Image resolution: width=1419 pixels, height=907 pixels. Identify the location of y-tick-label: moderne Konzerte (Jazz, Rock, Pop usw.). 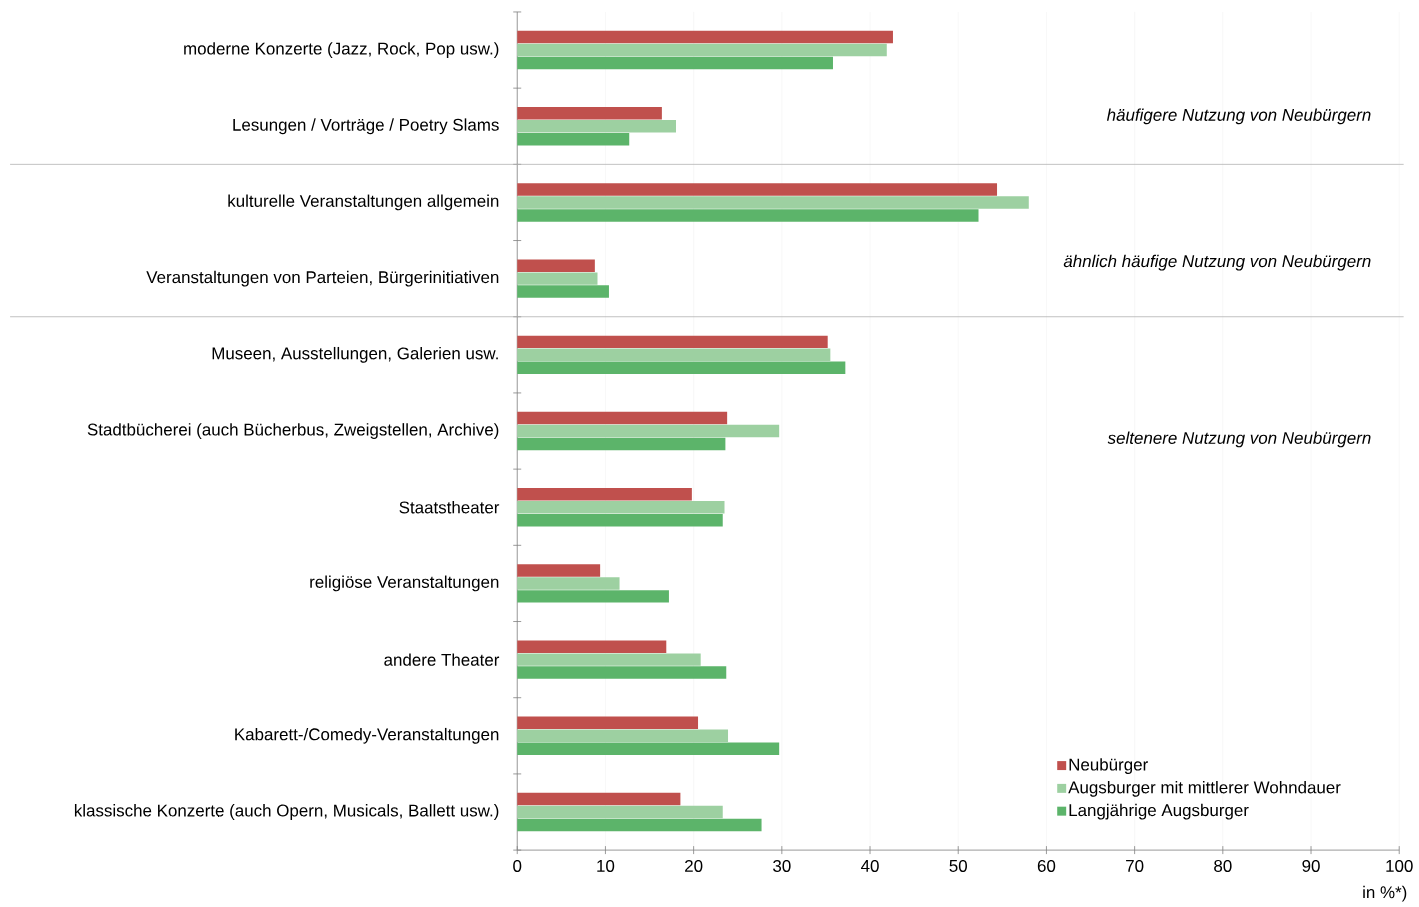
(341, 50).